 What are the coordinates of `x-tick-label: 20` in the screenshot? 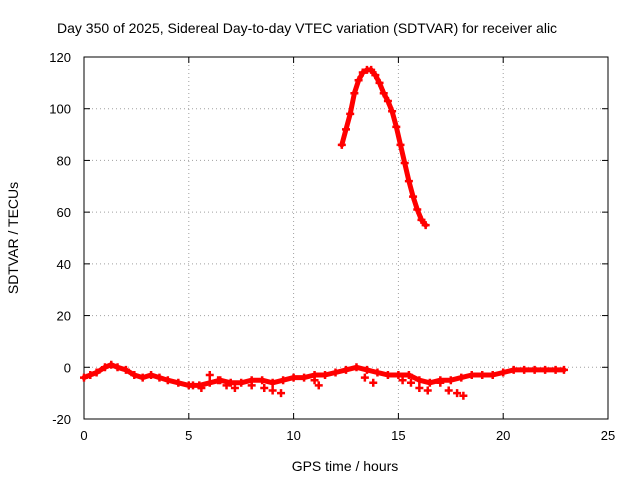 It's located at (503, 435).